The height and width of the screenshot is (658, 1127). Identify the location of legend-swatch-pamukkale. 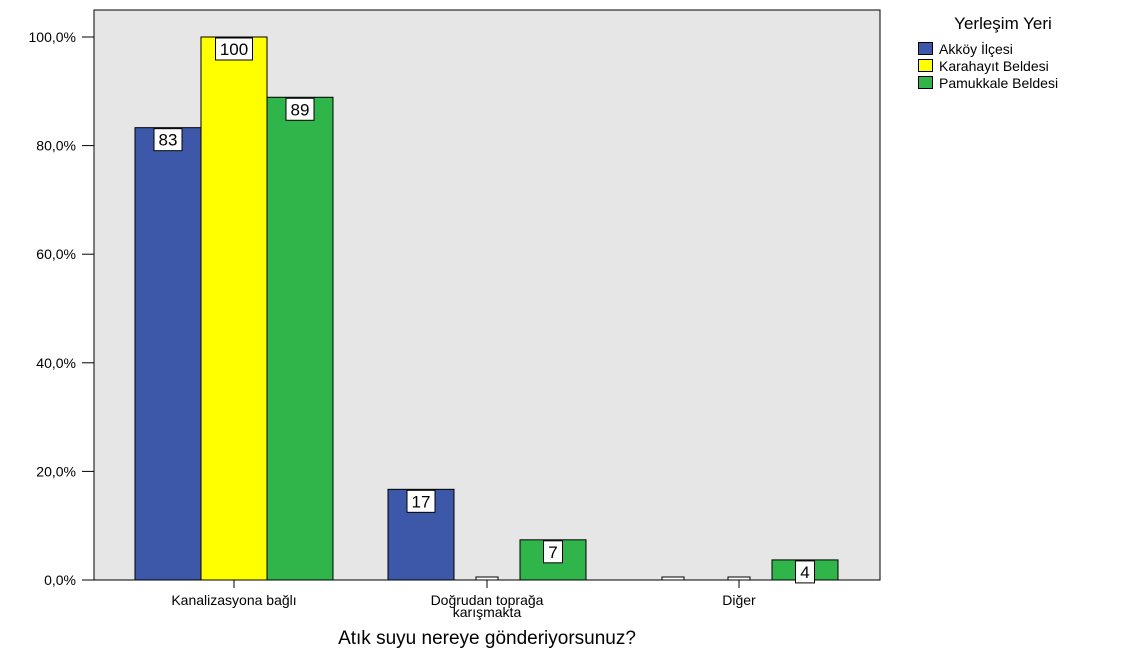
(925, 82).